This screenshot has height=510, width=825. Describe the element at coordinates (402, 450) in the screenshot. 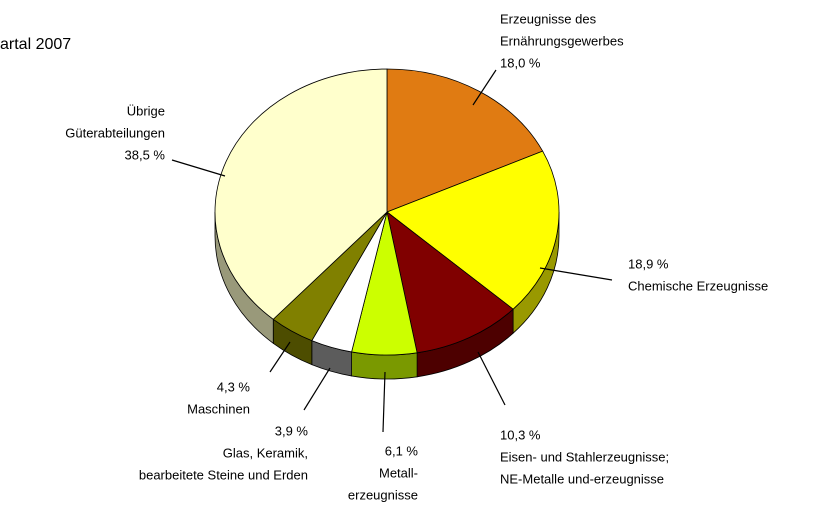

I see `value-label: 6,1 %` at that location.